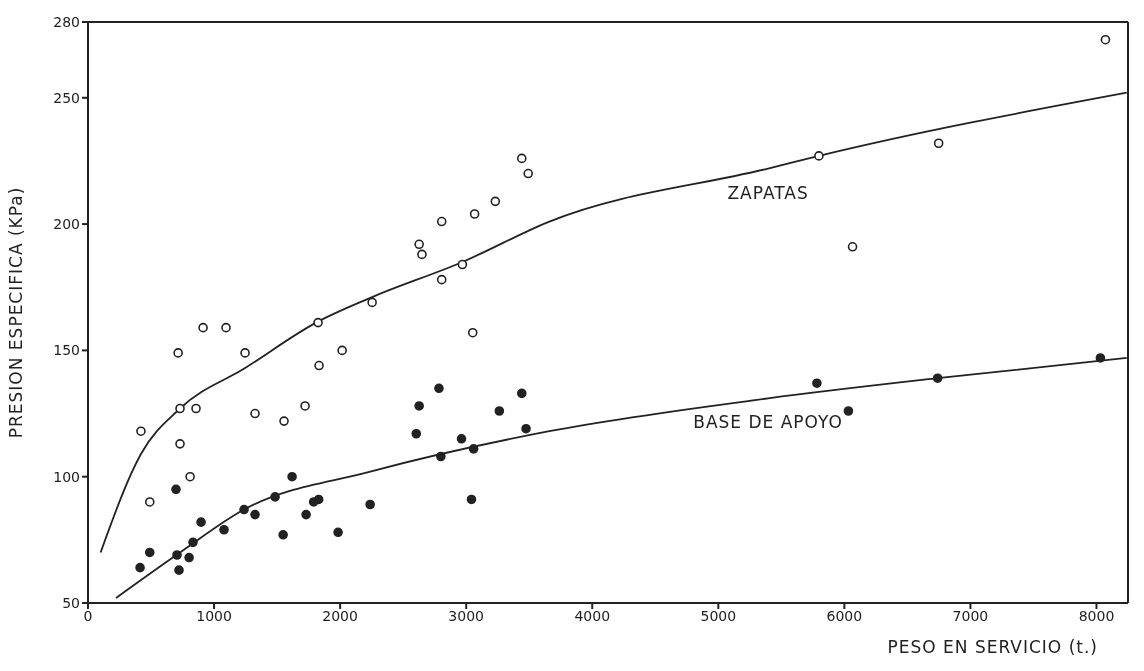 The height and width of the screenshot is (671, 1144). Describe the element at coordinates (88, 615) in the screenshot. I see `x-tick-label: 0` at that location.